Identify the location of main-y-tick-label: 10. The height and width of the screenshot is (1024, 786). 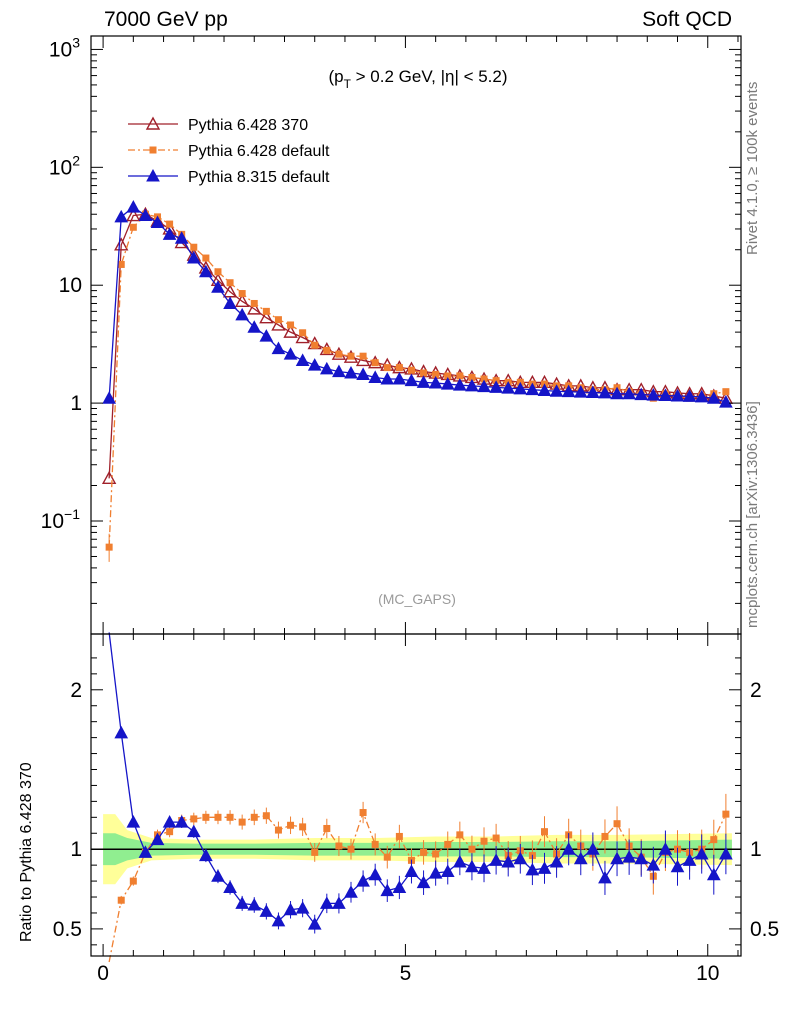
(70, 285).